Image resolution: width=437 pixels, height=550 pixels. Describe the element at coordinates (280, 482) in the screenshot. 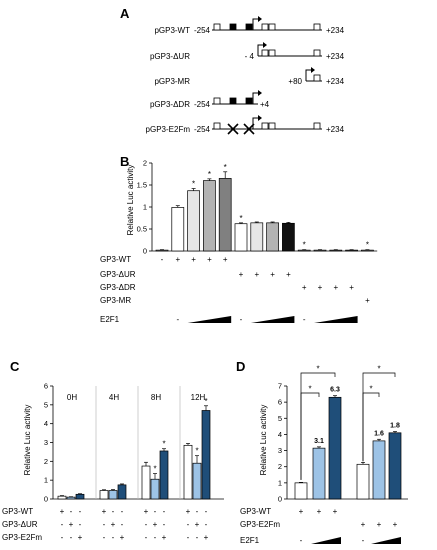

I see `y-tick-label: 1` at that location.